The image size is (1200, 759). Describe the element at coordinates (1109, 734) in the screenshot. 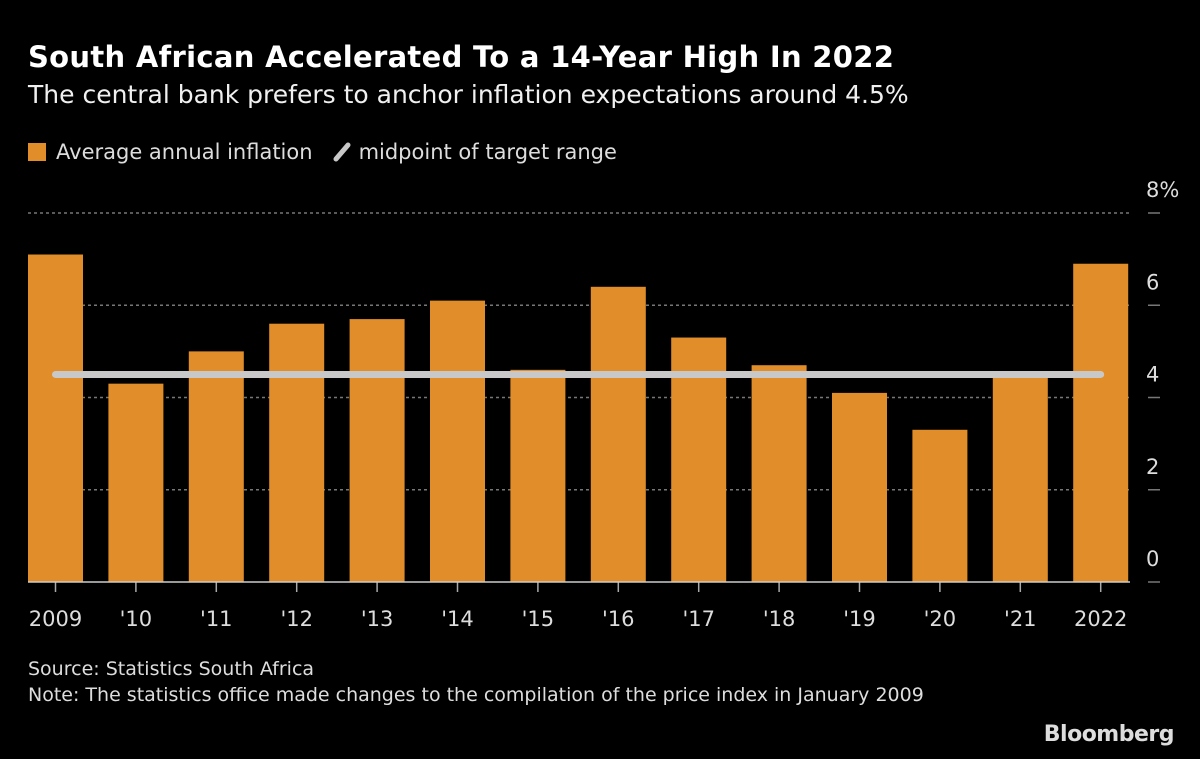

I see `bloomberg-logo: Bloomberg` at that location.